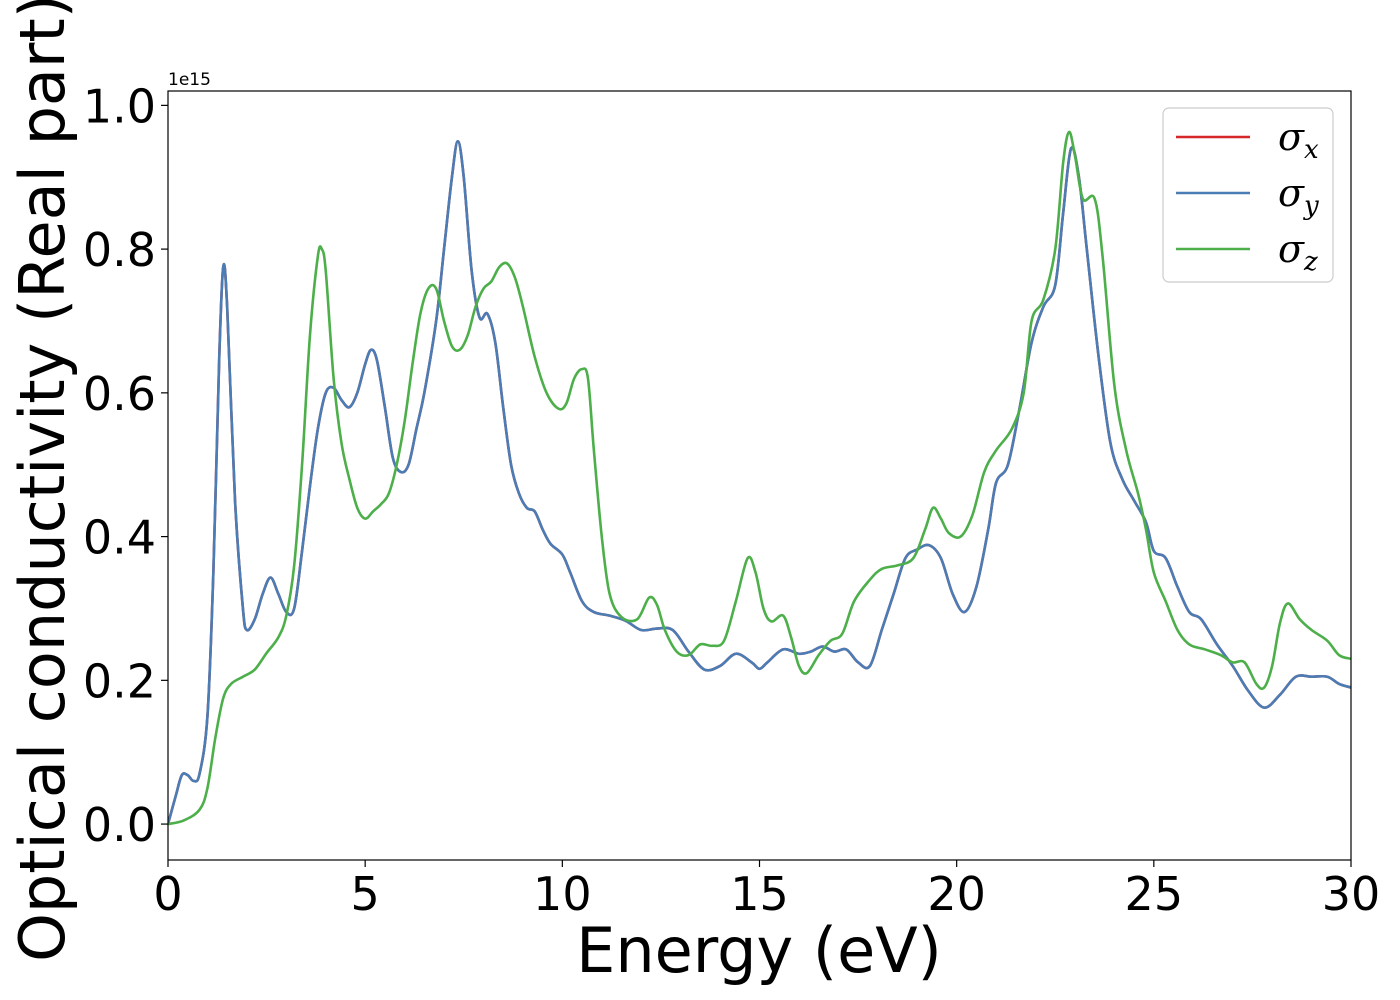  I want to click on y-tick-label: 0.2, so click(119, 681).